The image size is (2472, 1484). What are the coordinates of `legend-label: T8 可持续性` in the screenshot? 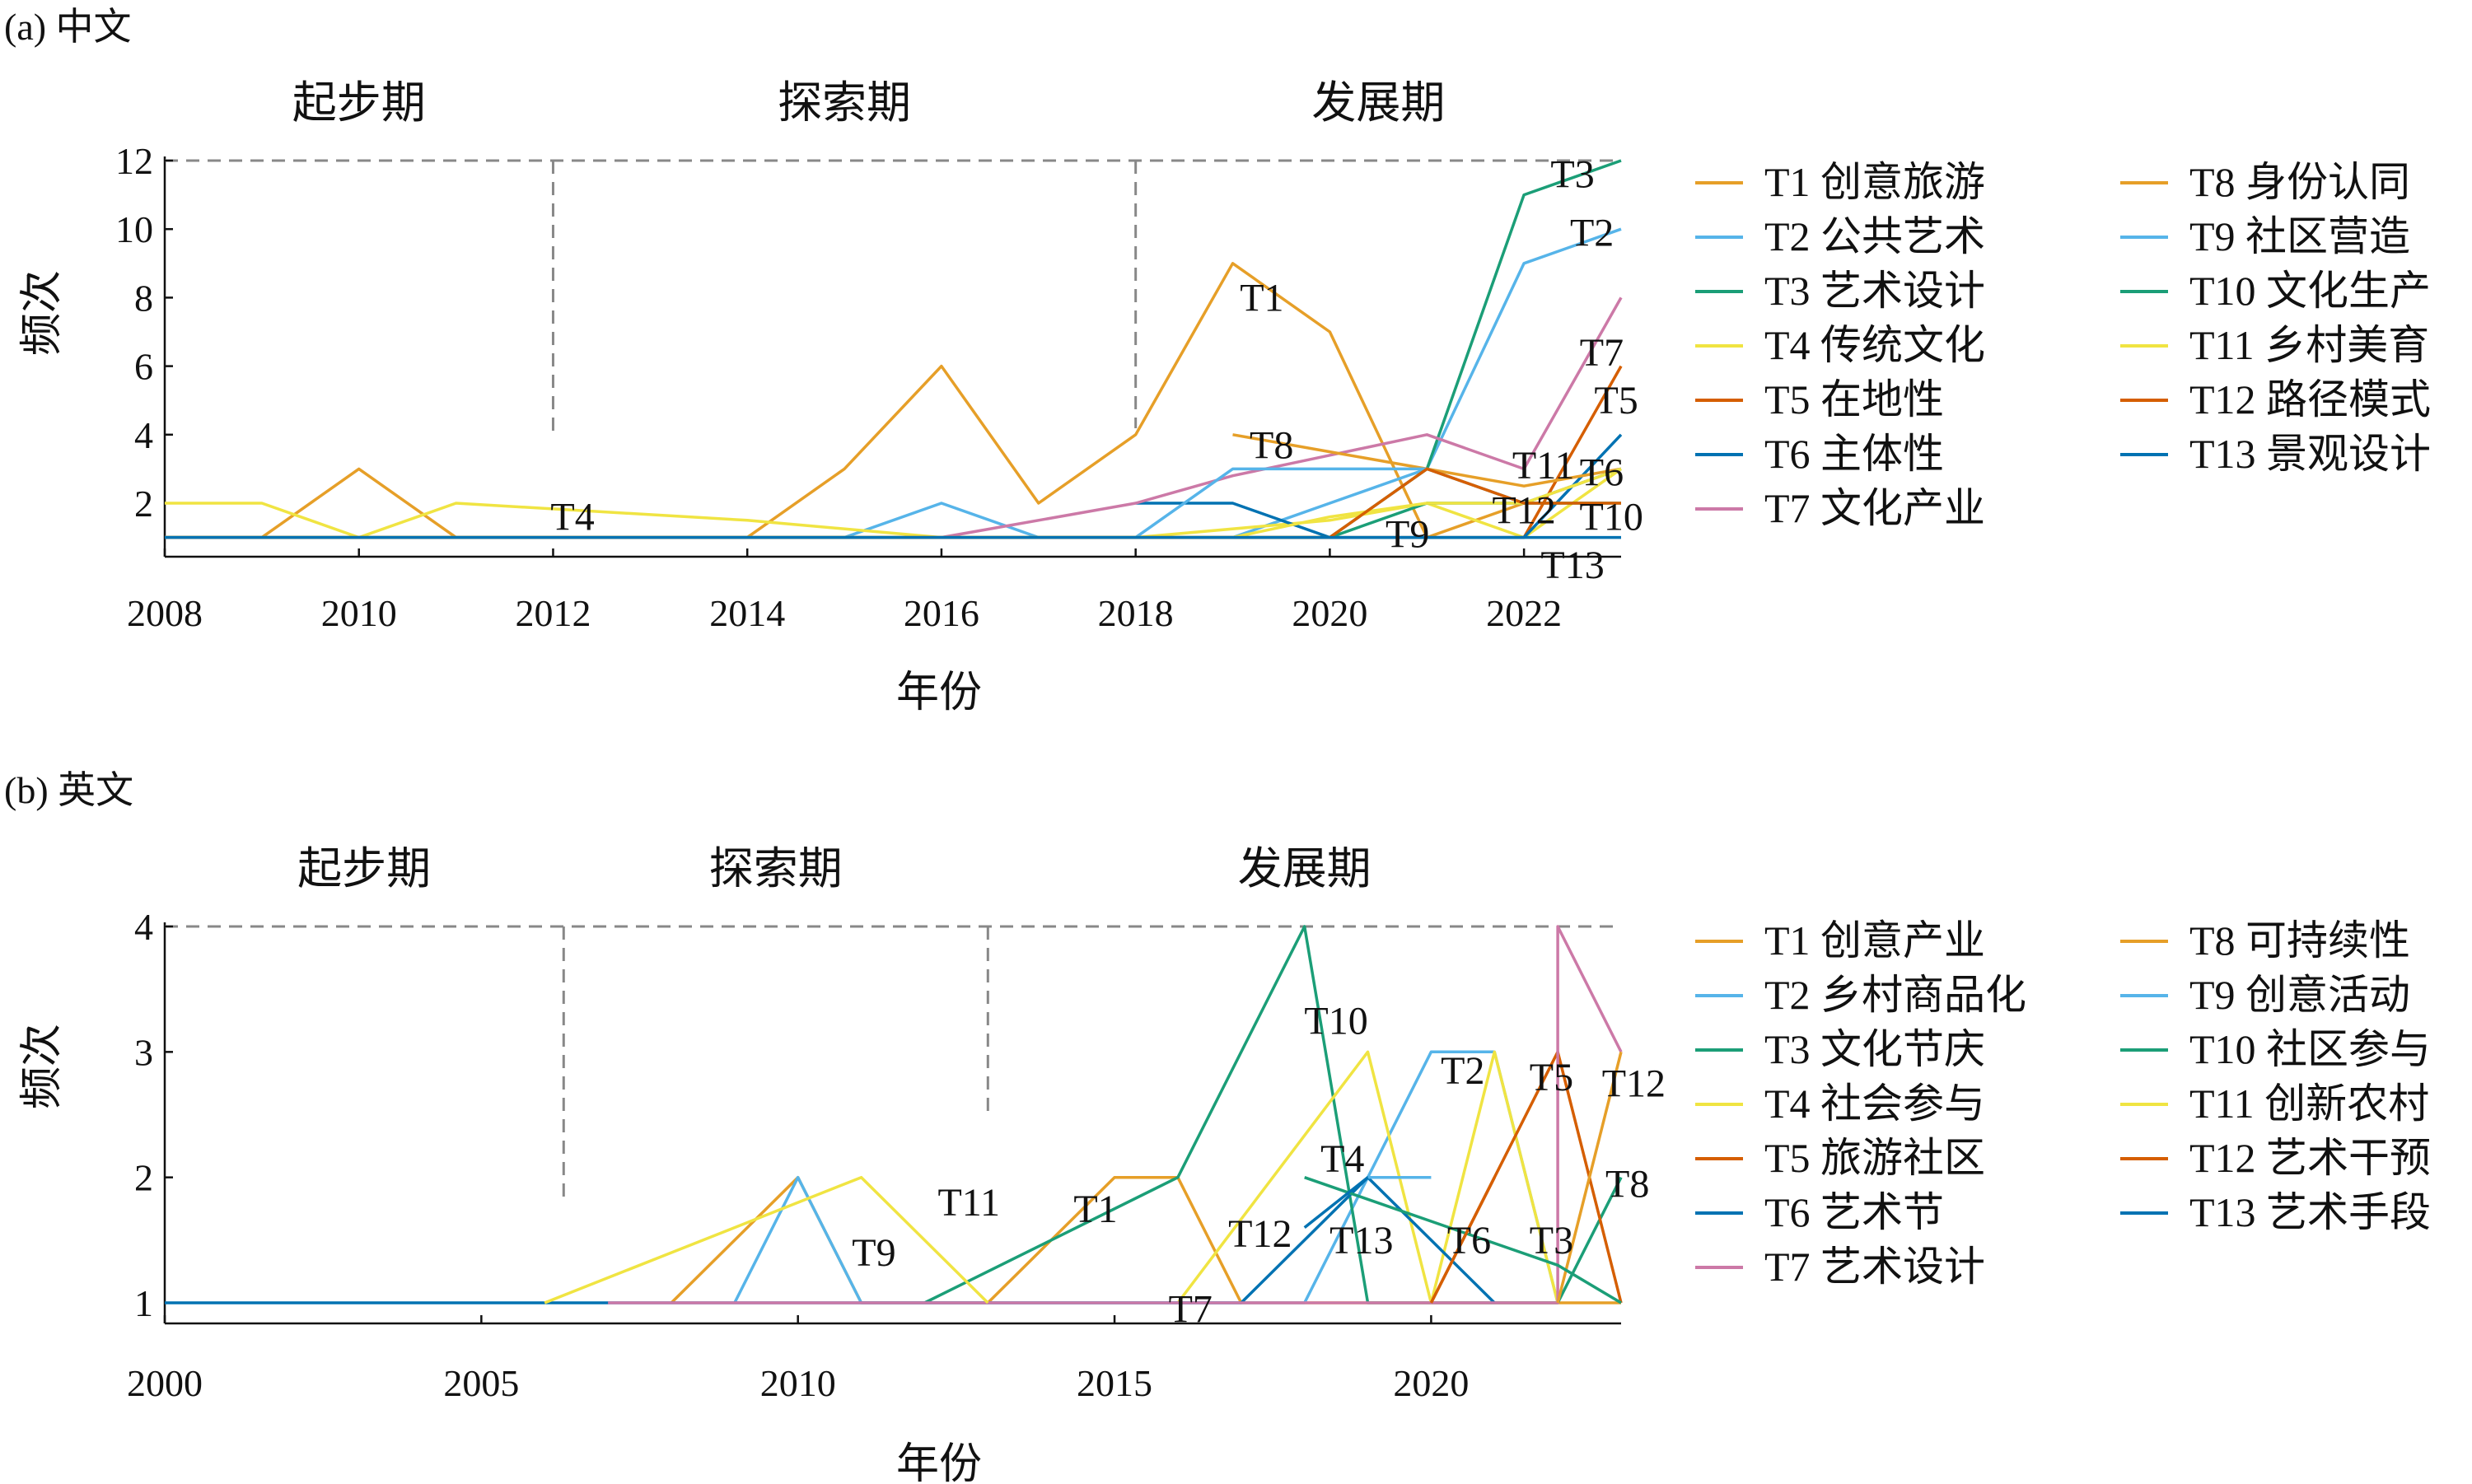 It's located at (2299, 940).